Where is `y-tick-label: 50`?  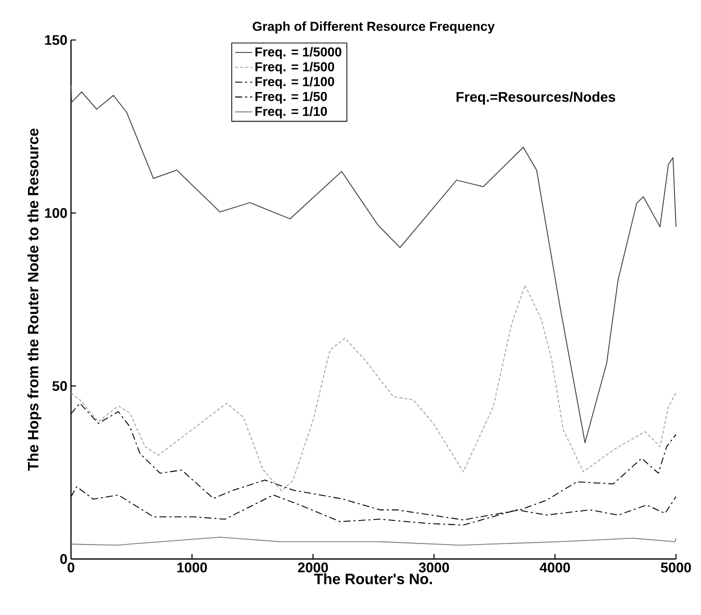 y-tick-label: 50 is located at coordinates (59, 386).